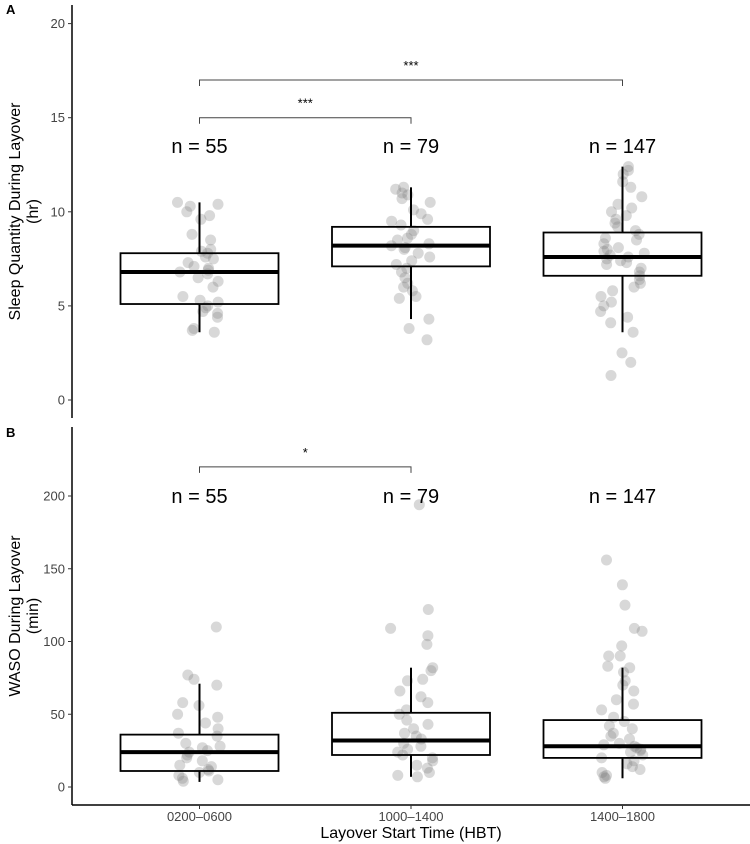 The height and width of the screenshot is (844, 750). I want to click on box-iqr, so click(411, 733).